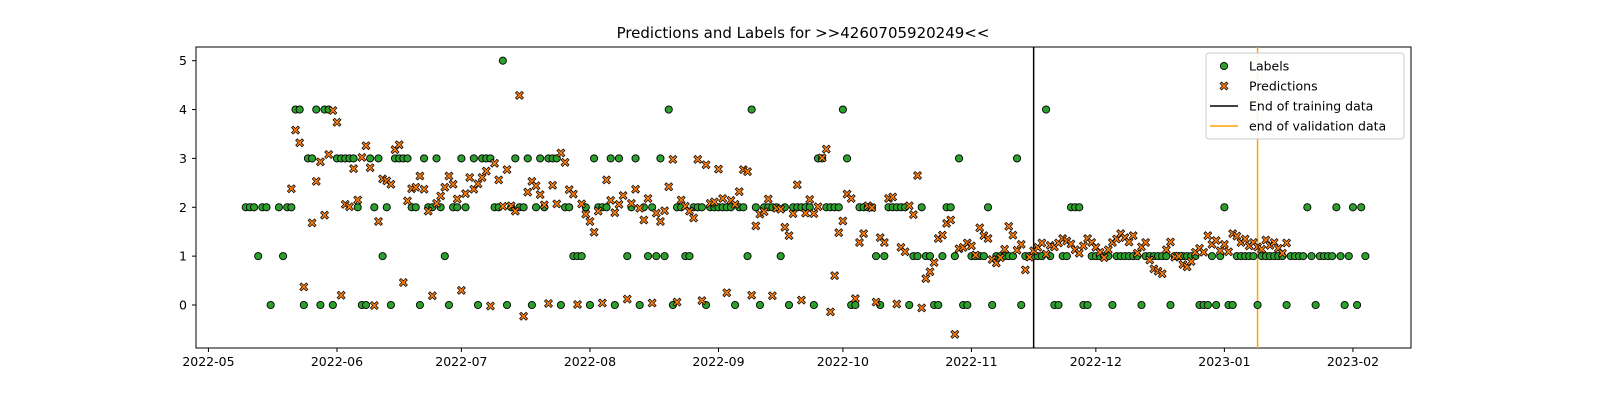 The width and height of the screenshot is (1600, 400). Describe the element at coordinates (1269, 66) in the screenshot. I see `legend-label: Labels` at that location.